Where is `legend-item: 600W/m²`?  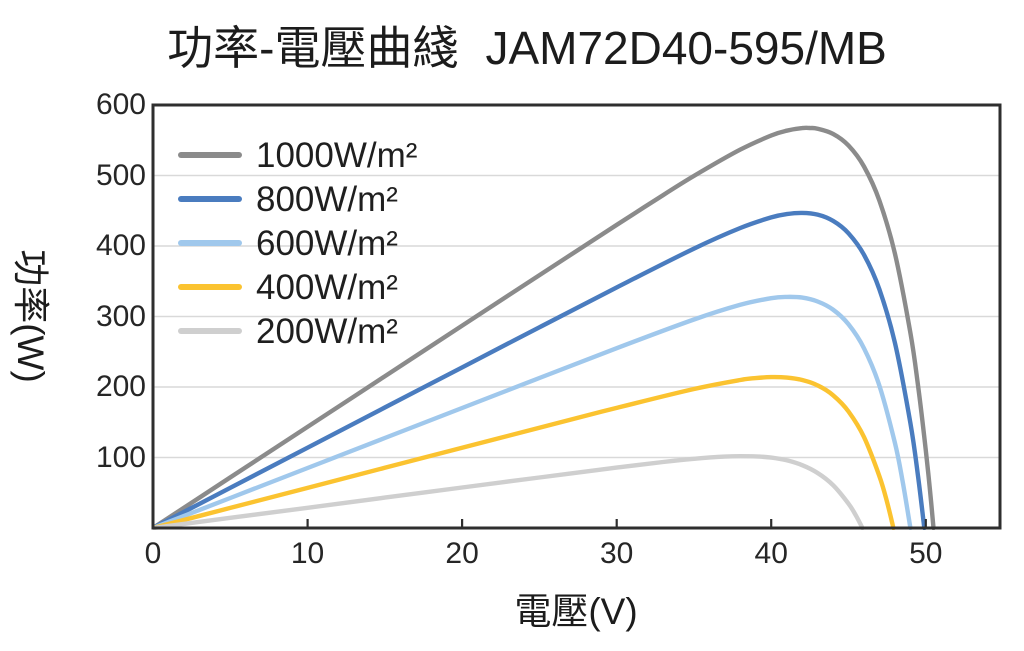 legend-item: 600W/m² is located at coordinates (297, 243).